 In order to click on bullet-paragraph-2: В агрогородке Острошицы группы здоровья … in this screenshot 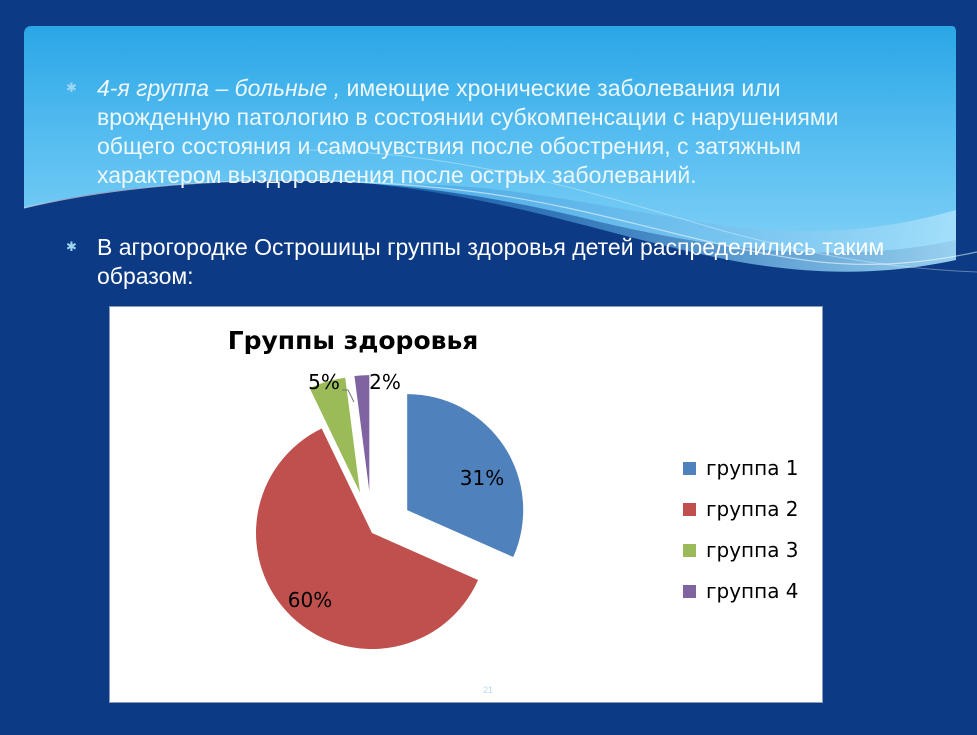, I will do `click(491, 261)`.